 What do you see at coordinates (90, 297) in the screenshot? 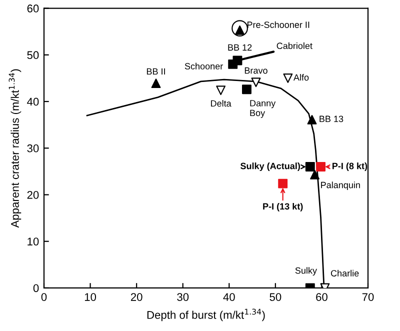
I see `x-tick-label: 10` at bounding box center [90, 297].